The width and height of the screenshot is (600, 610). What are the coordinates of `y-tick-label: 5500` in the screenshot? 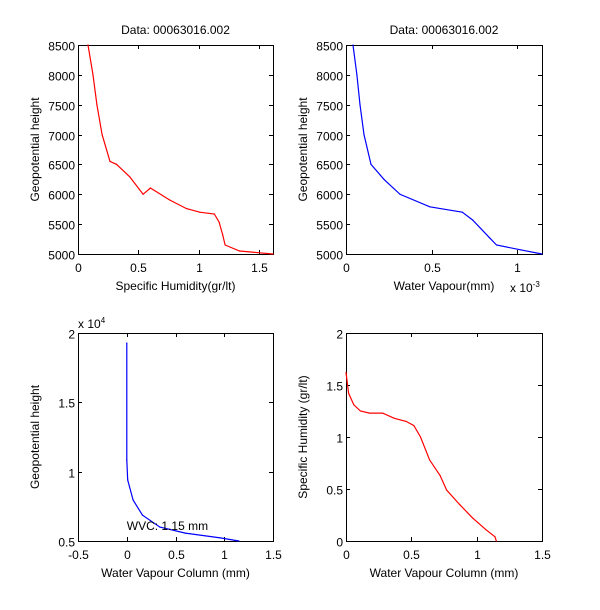 It's located at (61, 226).